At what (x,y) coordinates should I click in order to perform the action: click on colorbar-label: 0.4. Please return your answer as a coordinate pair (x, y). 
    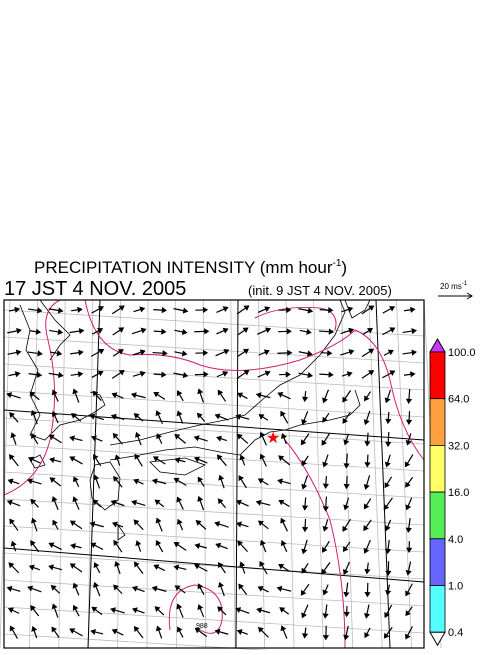
    Looking at the image, I should click on (455, 633).